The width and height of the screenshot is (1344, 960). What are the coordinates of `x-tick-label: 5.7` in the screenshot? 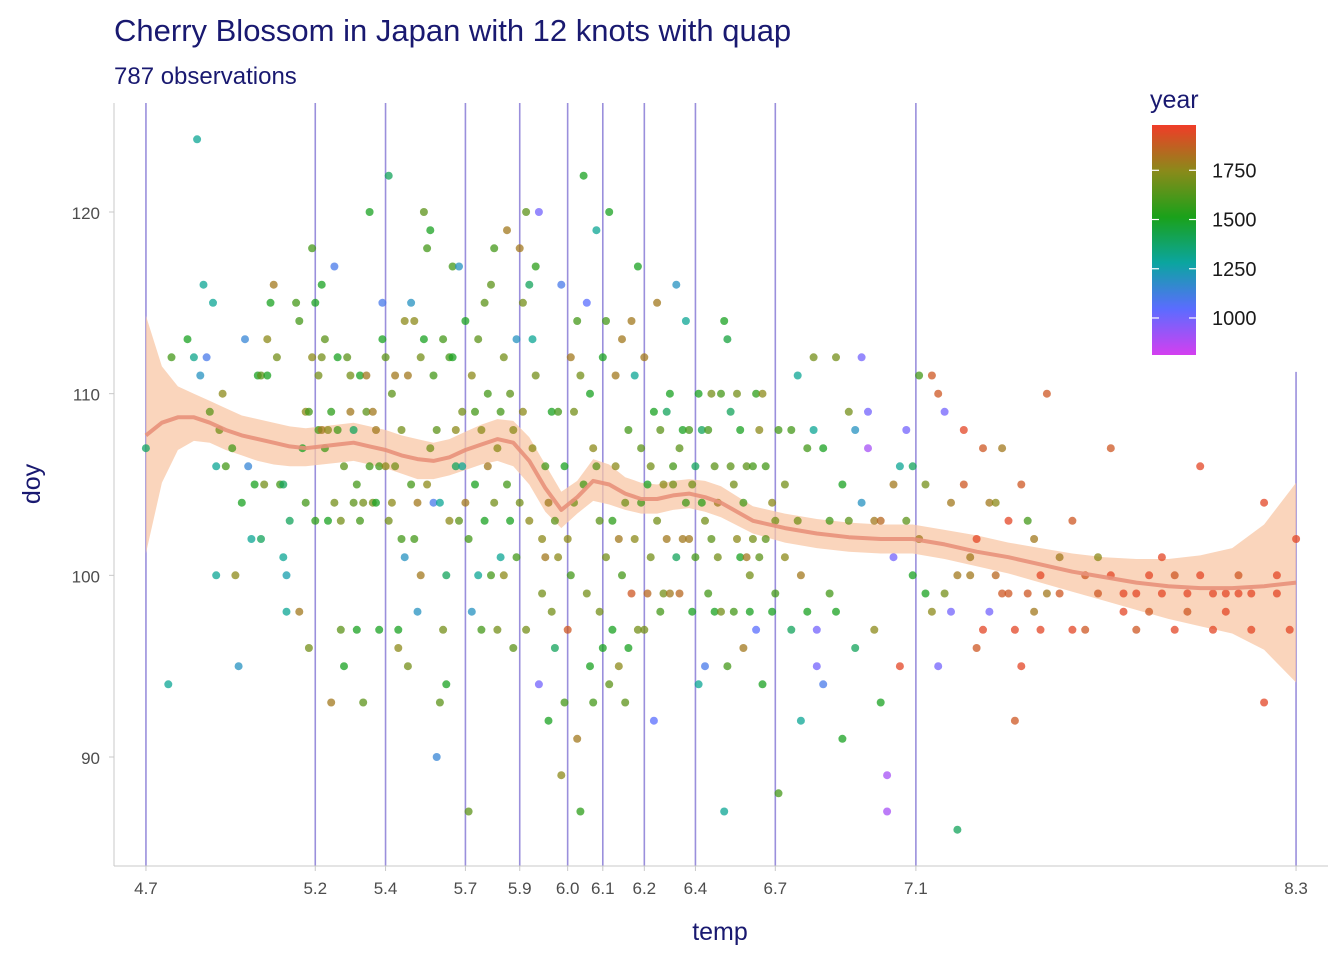 It's located at (466, 888).